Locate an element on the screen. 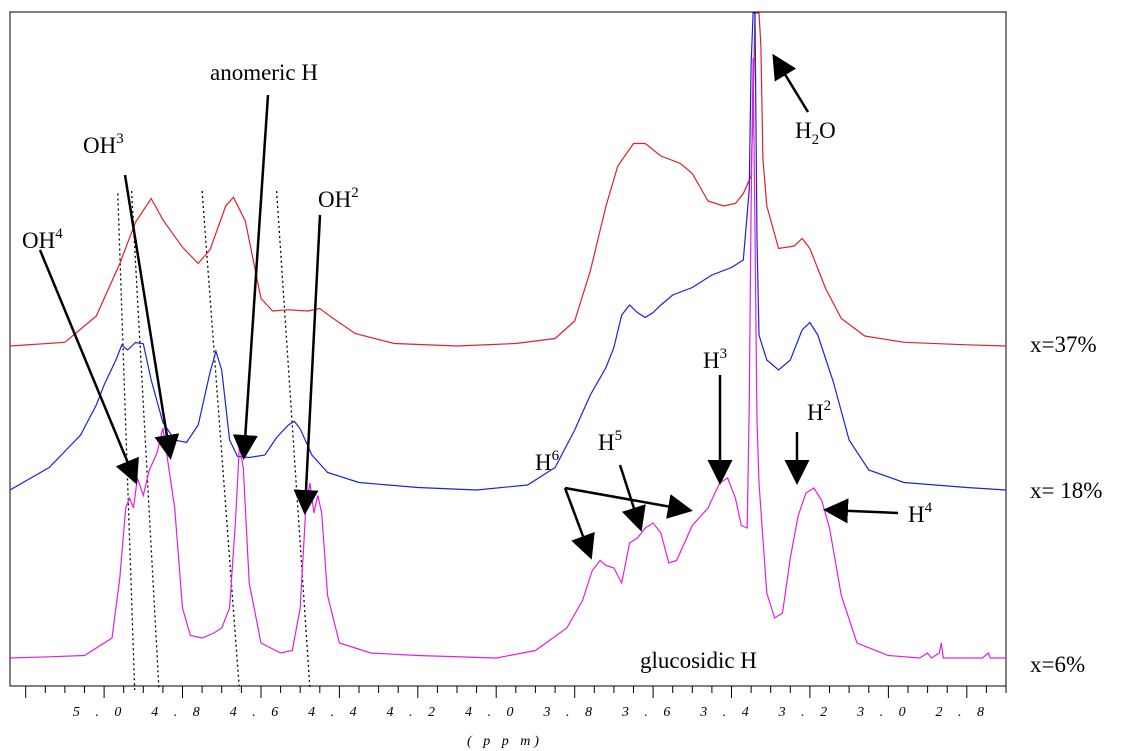 The height and width of the screenshot is (751, 1127). x-tick-label: 4 . 8 is located at coordinates (178, 712).